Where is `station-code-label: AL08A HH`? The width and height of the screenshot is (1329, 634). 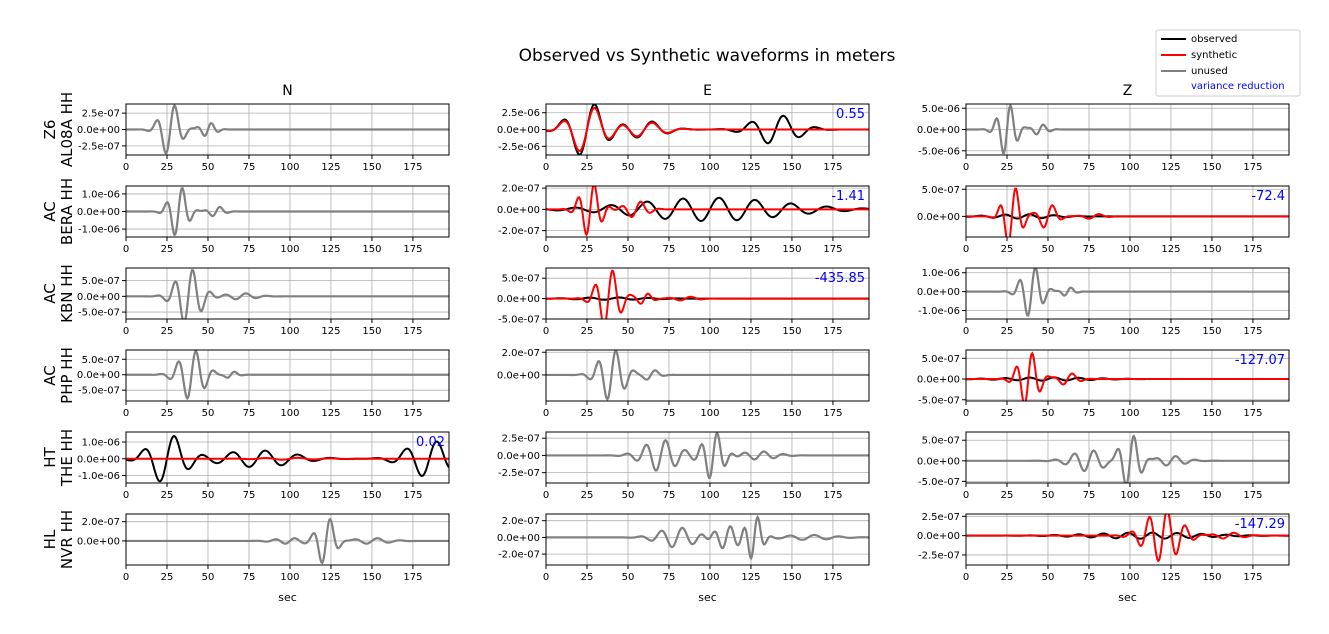
station-code-label: AL08A HH is located at coordinates (67, 129).